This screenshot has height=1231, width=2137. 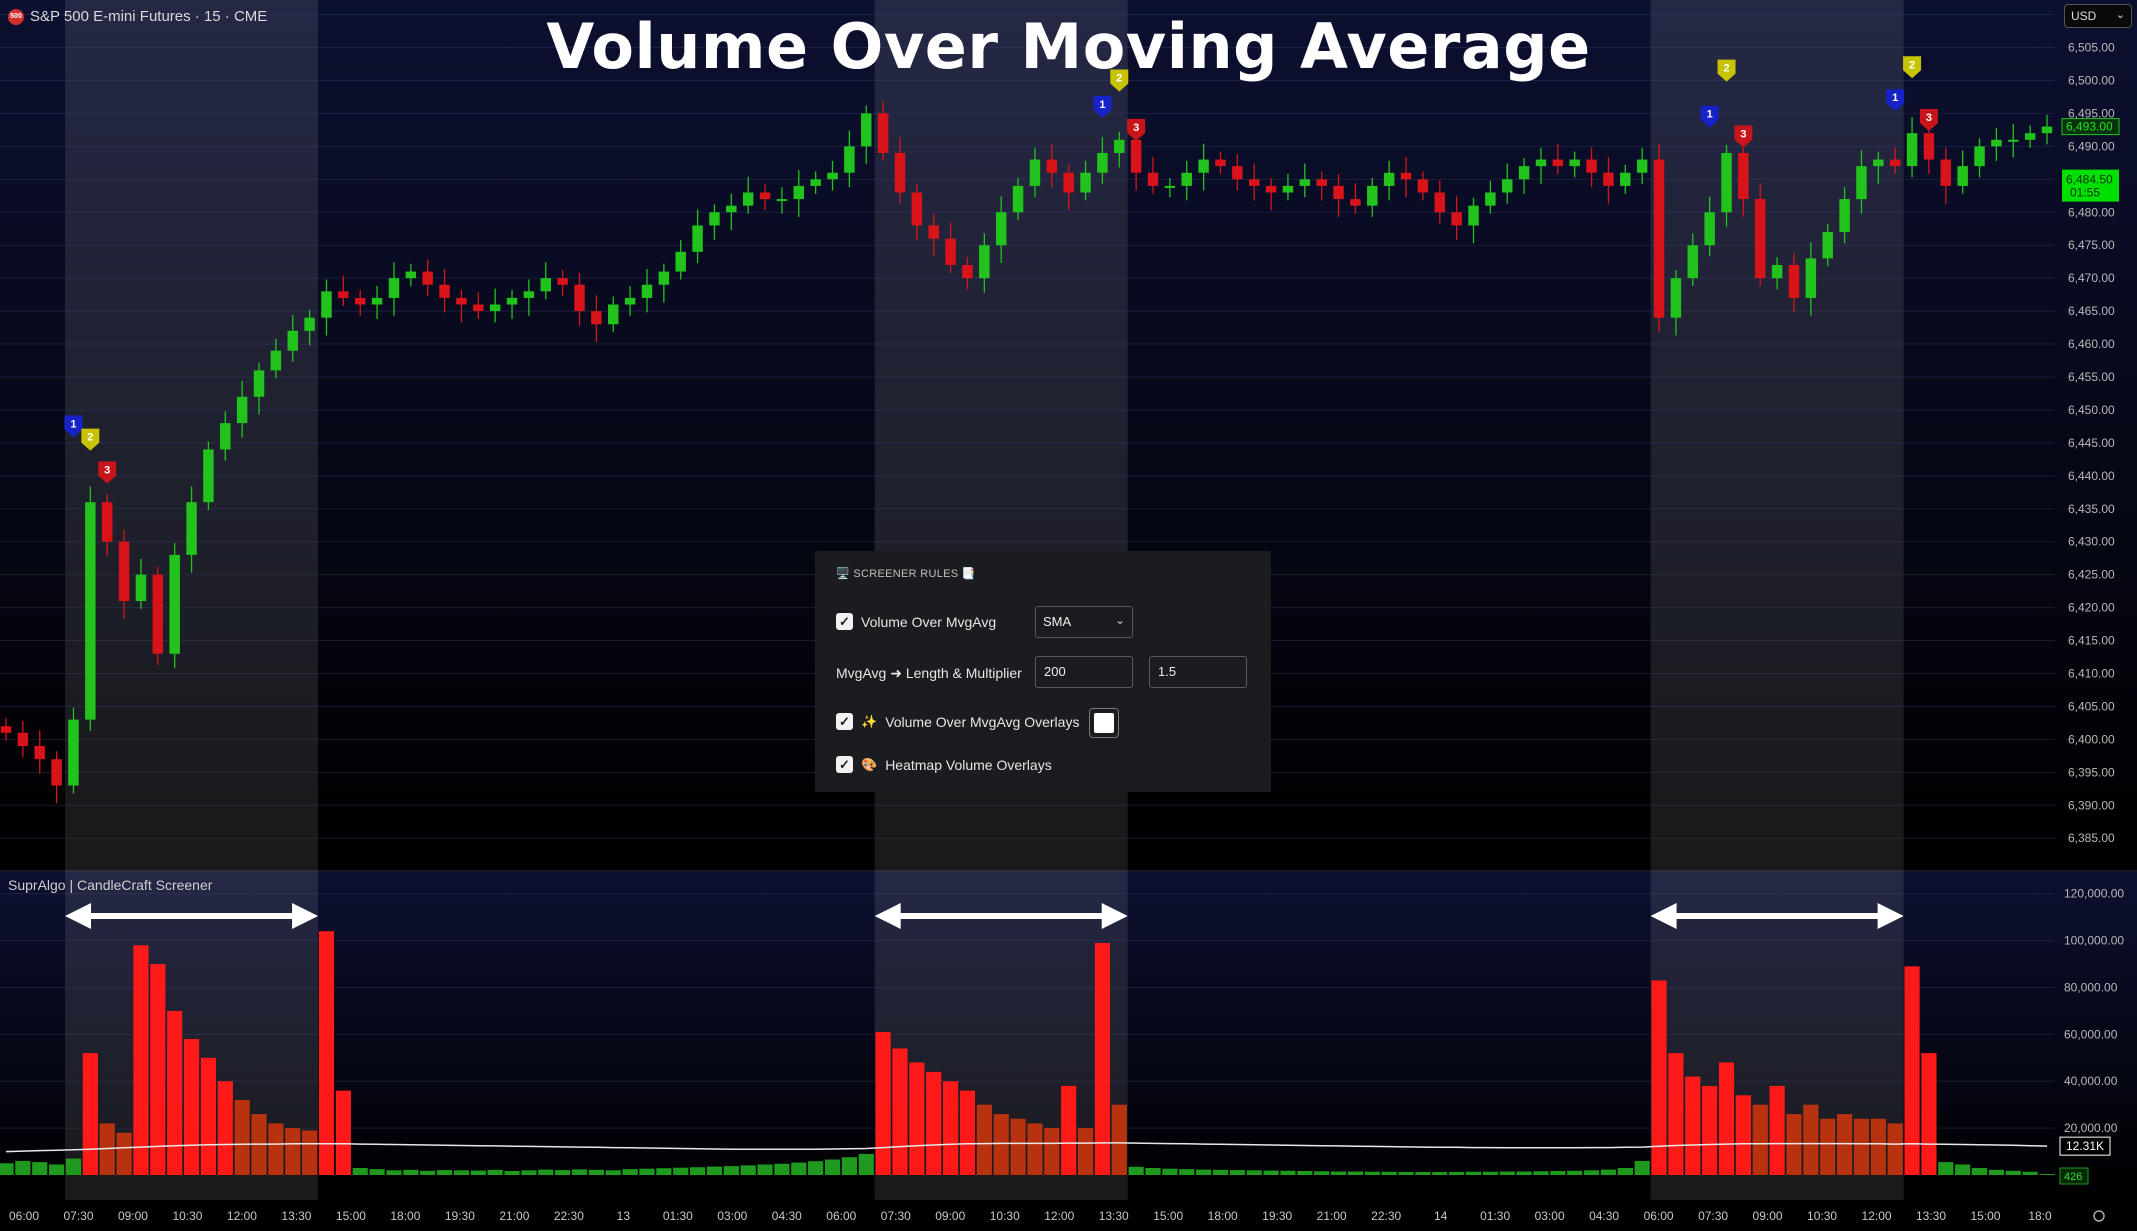 I want to click on multiplier-input: 1.5, so click(x=1198, y=672).